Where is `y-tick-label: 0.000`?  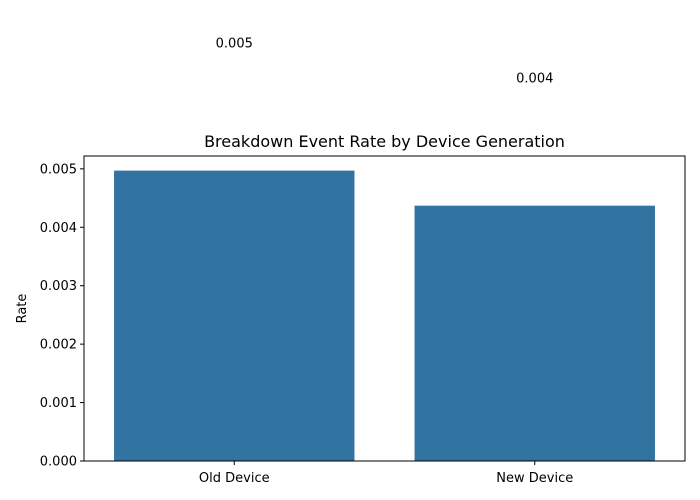
y-tick-label: 0.000 is located at coordinates (58, 462).